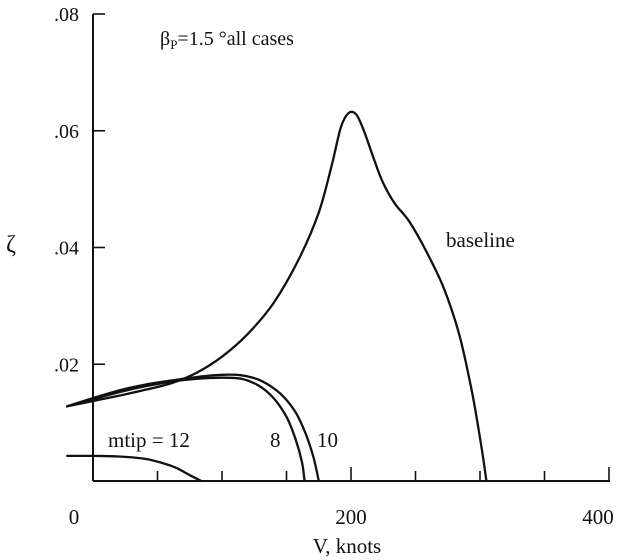 The image size is (637, 560). I want to click on x-tick-label: 200, so click(351, 517).